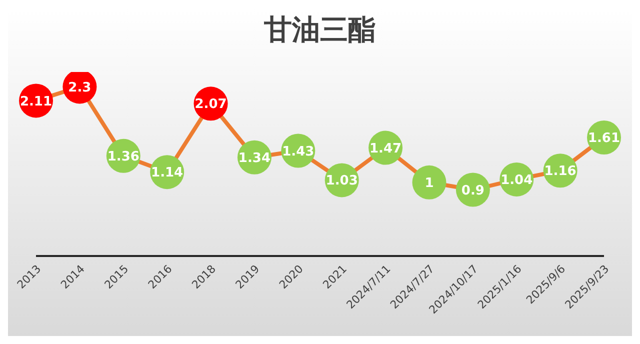 Image resolution: width=640 pixels, height=344 pixels. What do you see at coordinates (210, 104) in the screenshot?
I see `data-label: 2.07` at bounding box center [210, 104].